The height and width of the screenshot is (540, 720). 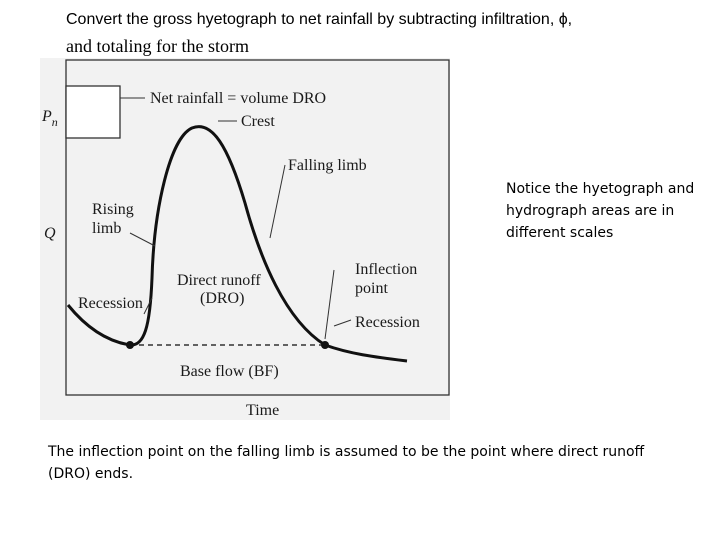 I want to click on recession-right-leader, so click(x=342, y=323).